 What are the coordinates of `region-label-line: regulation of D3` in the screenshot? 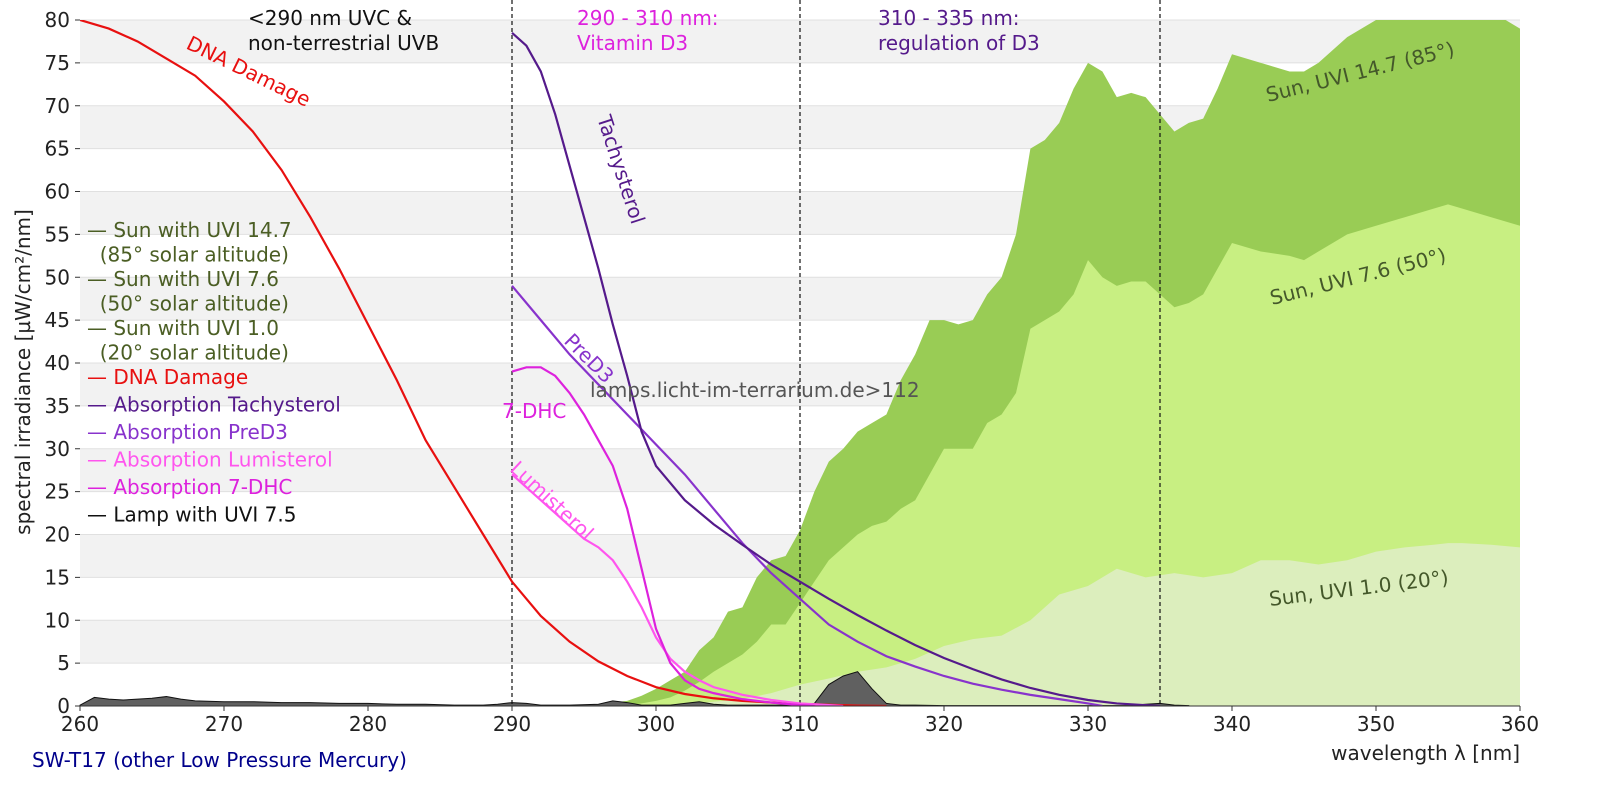 It's located at (959, 43).